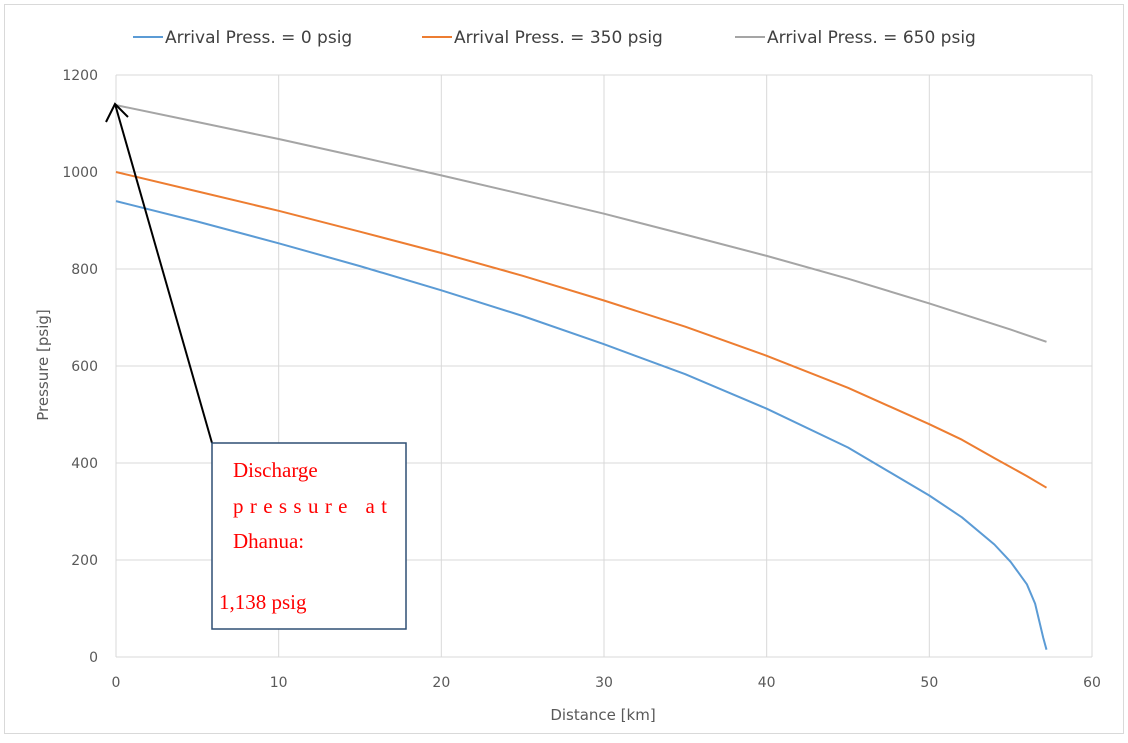  Describe the element at coordinates (117, 112) in the screenshot. I see `annotation-arrow-head` at that location.